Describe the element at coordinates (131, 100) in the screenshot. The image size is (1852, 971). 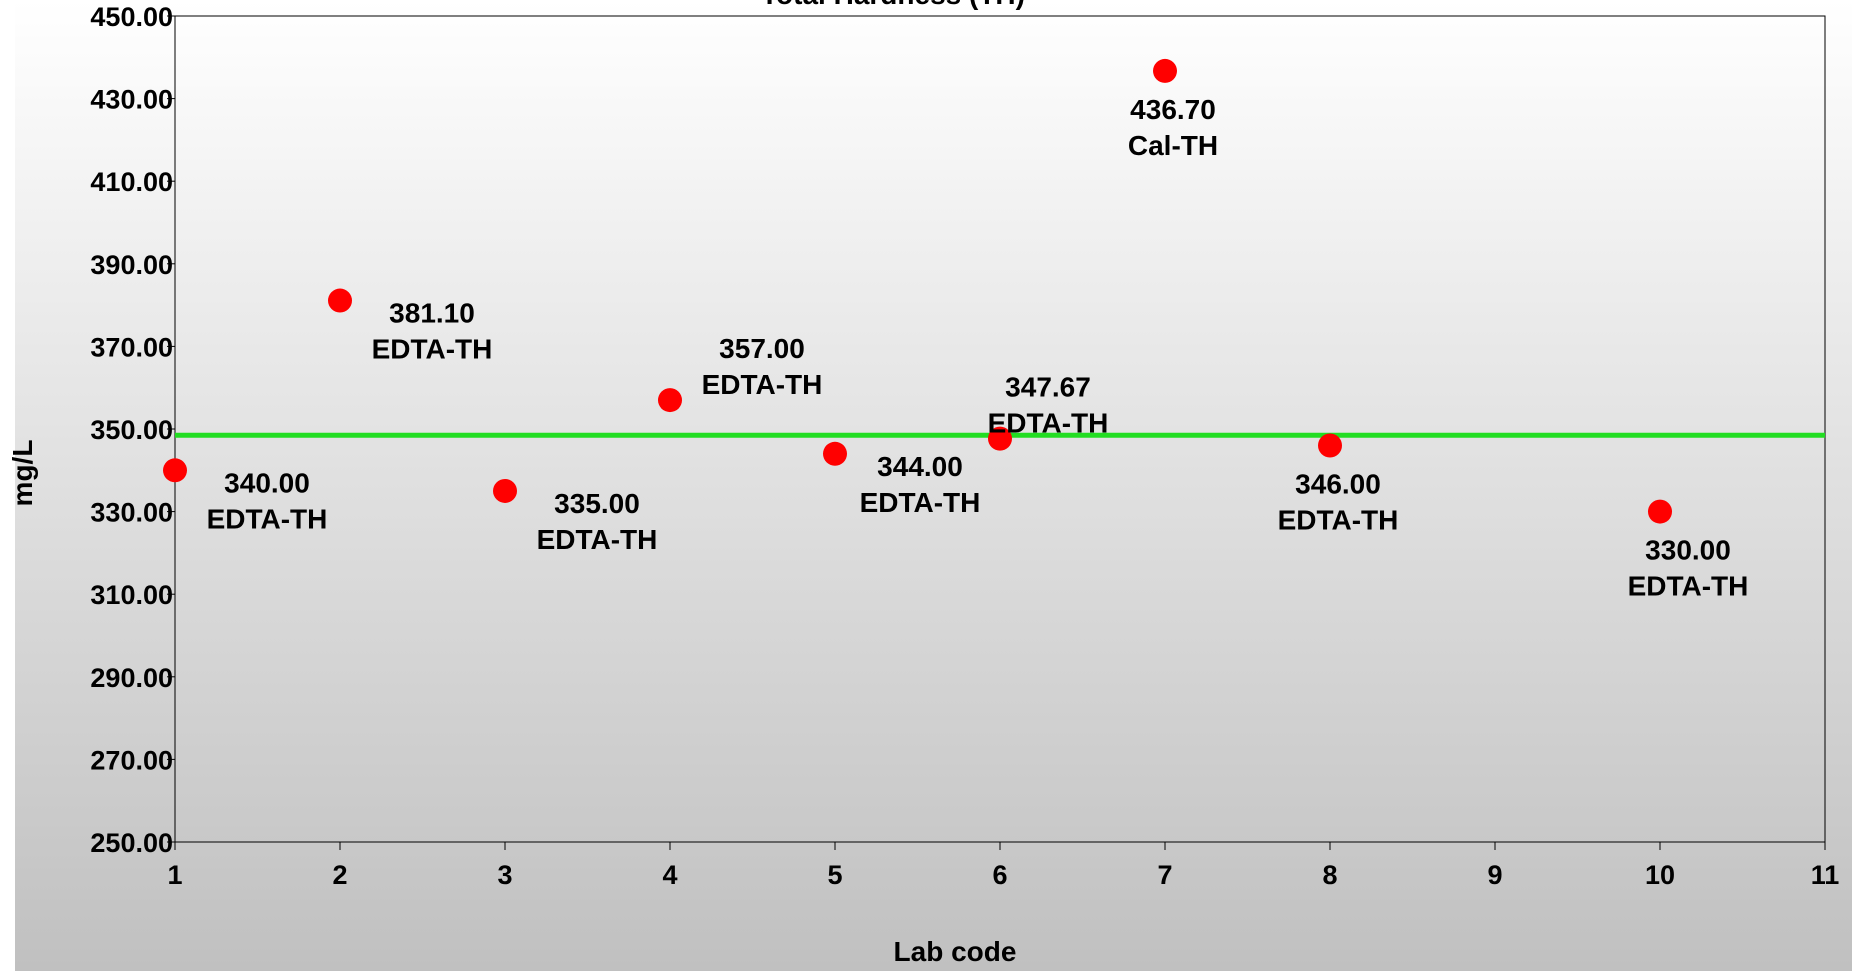
I see `y-tick-label: 430.00` at that location.